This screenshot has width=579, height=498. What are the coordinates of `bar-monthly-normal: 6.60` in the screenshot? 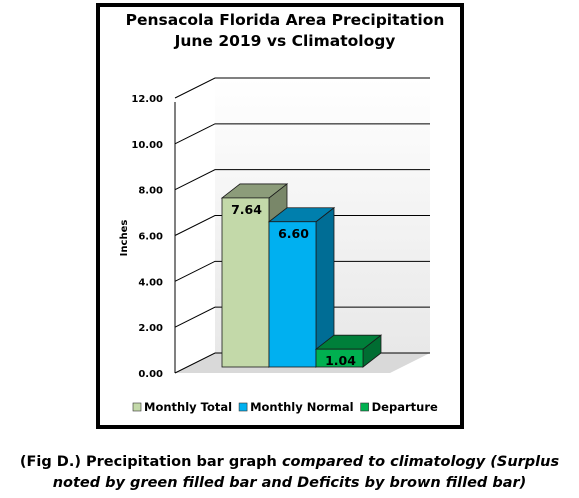 It's located at (301, 287).